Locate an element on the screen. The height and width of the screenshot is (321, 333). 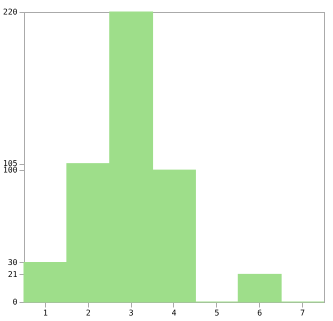
x-tick-label: 7 is located at coordinates (303, 313).